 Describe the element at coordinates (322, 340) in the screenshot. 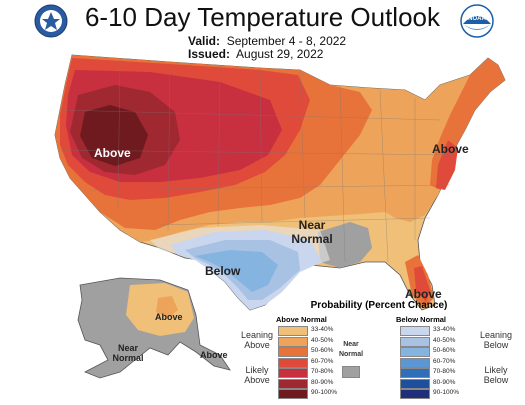

I see `legend-above-range-1: 40-50%` at that location.